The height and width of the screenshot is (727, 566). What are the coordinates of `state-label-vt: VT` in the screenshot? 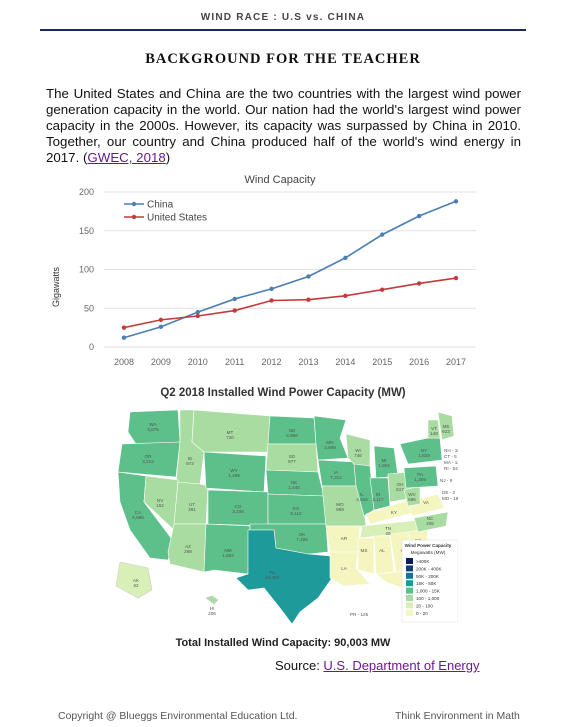 It's located at (434, 428).